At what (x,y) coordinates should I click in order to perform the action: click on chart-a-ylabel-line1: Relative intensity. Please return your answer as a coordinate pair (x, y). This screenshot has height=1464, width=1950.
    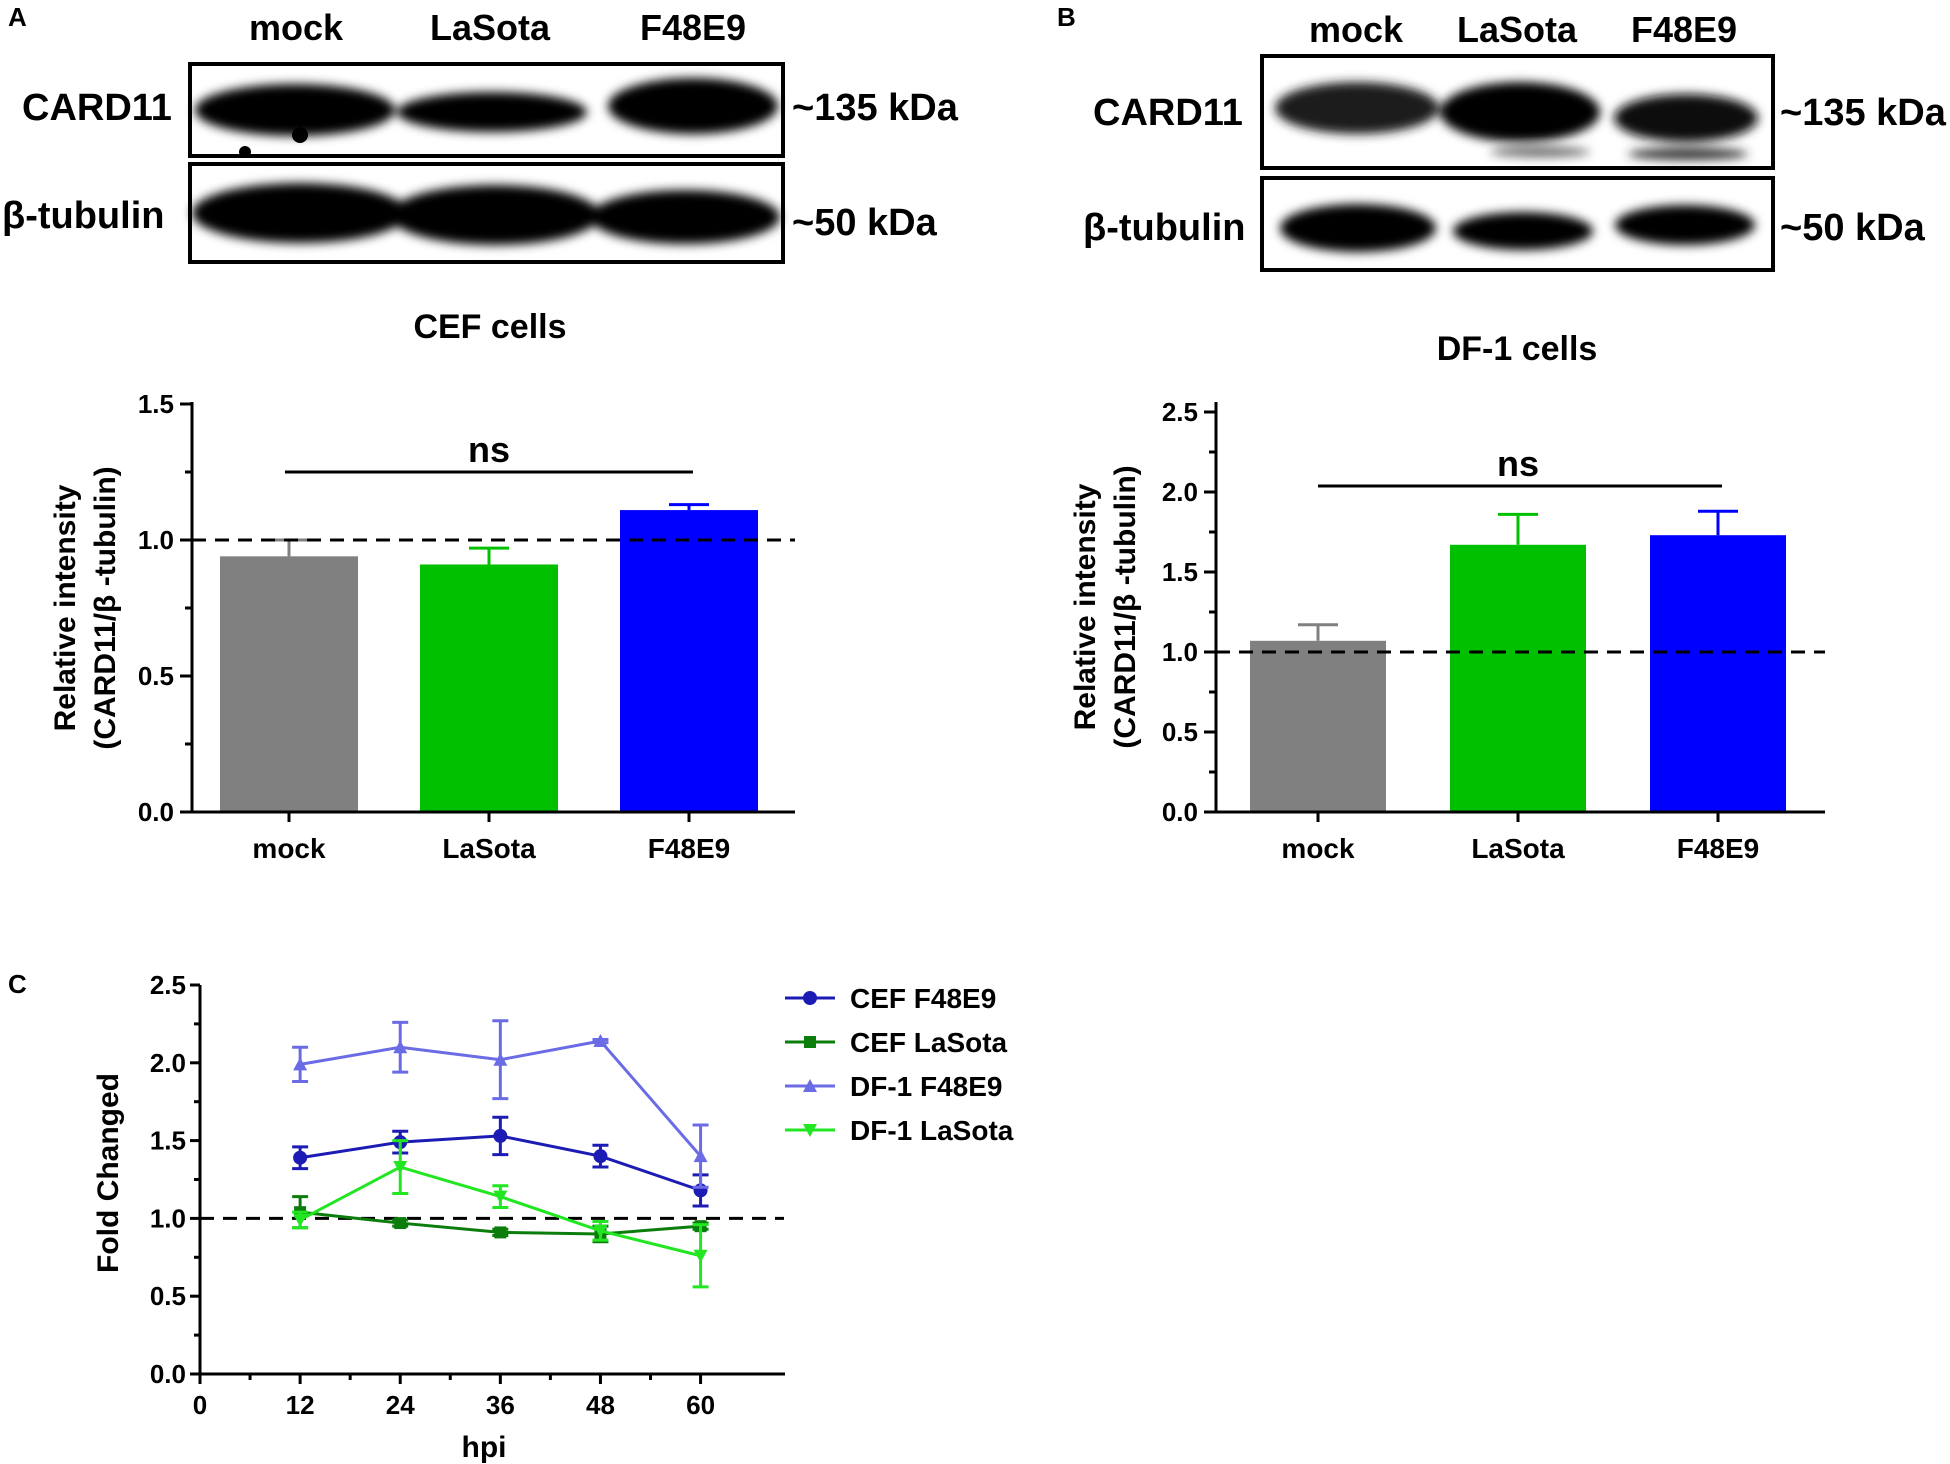
    Looking at the image, I should click on (65, 607).